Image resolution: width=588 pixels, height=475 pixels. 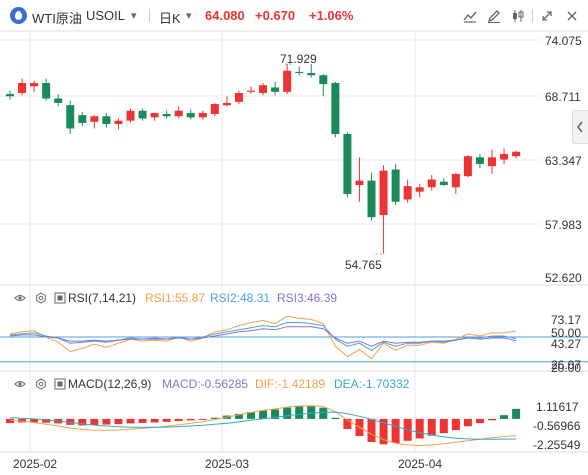 What do you see at coordinates (494, 16) in the screenshot?
I see `pencil-icon` at bounding box center [494, 16].